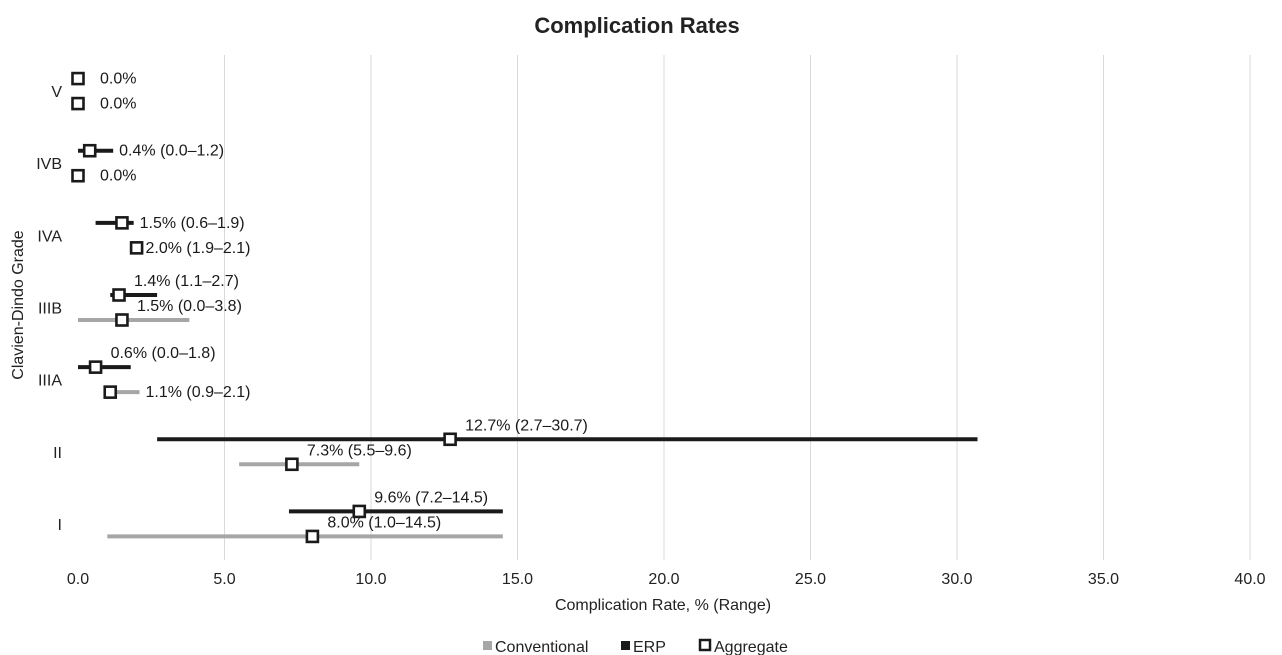 Image resolution: width=1282 pixels, height=655 pixels. Describe the element at coordinates (198, 248) in the screenshot. I see `data-label: 2.0% (1.9–2.1)` at that location.